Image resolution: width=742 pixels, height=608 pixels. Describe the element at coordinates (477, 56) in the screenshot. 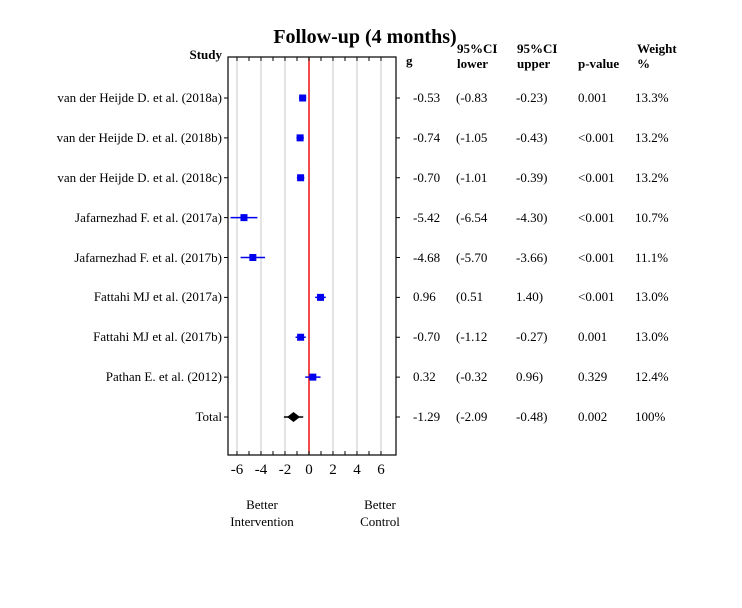

I see `column-header-ci-lower: 95%CI lower` at that location.